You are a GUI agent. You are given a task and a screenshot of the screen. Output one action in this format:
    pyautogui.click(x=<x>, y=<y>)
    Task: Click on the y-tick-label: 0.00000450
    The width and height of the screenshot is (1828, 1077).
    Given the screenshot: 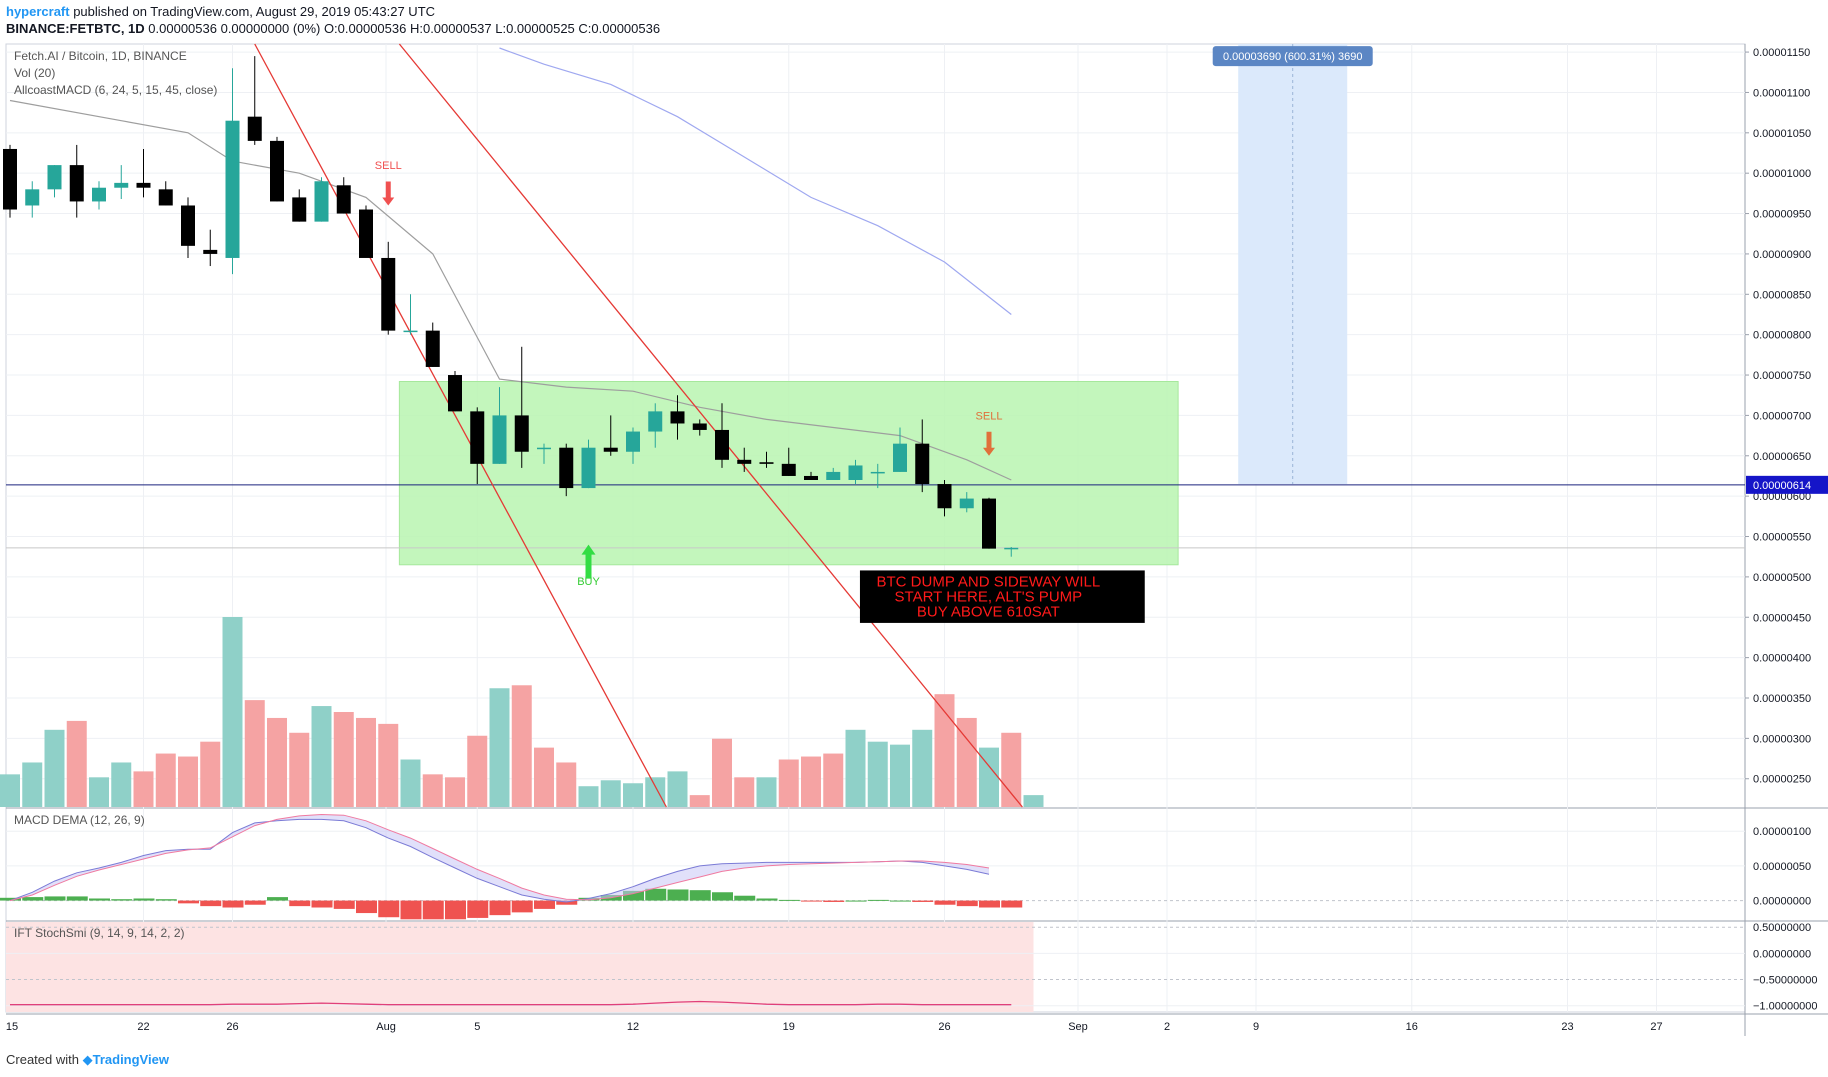 What is the action you would take?
    pyautogui.click(x=1782, y=618)
    